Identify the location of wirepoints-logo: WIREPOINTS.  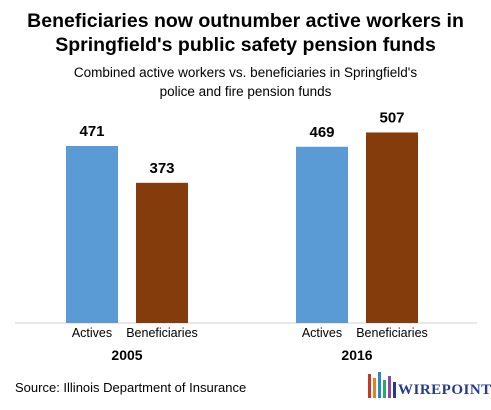
(429, 383).